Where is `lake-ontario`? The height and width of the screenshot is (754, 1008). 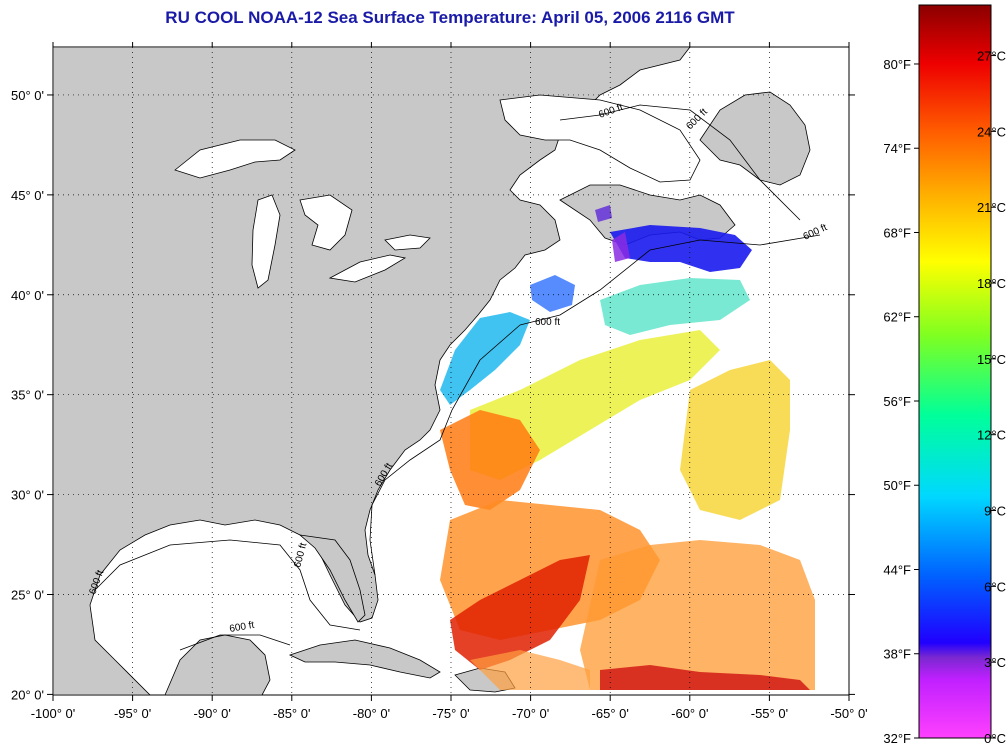 lake-ontario is located at coordinates (407, 242).